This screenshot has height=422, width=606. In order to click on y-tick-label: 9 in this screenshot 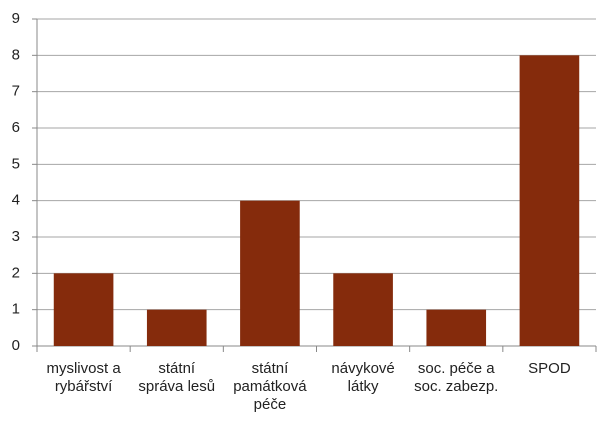, I will do `click(16, 18)`.